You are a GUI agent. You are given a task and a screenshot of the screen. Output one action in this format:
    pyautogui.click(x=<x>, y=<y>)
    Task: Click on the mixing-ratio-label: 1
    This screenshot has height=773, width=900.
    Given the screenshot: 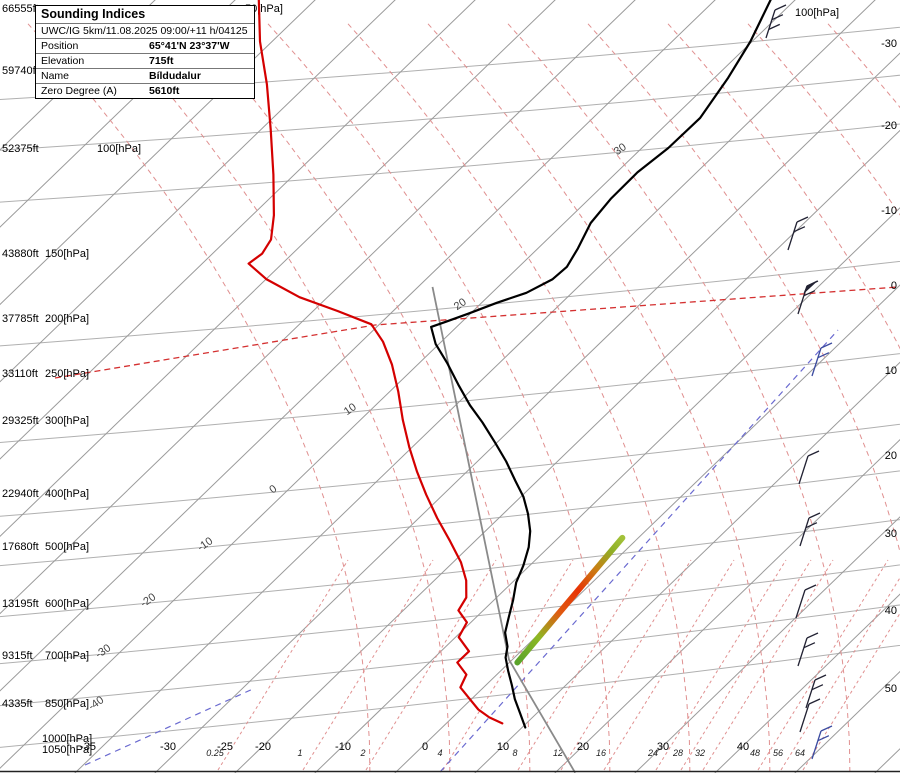 What is the action you would take?
    pyautogui.click(x=299, y=753)
    